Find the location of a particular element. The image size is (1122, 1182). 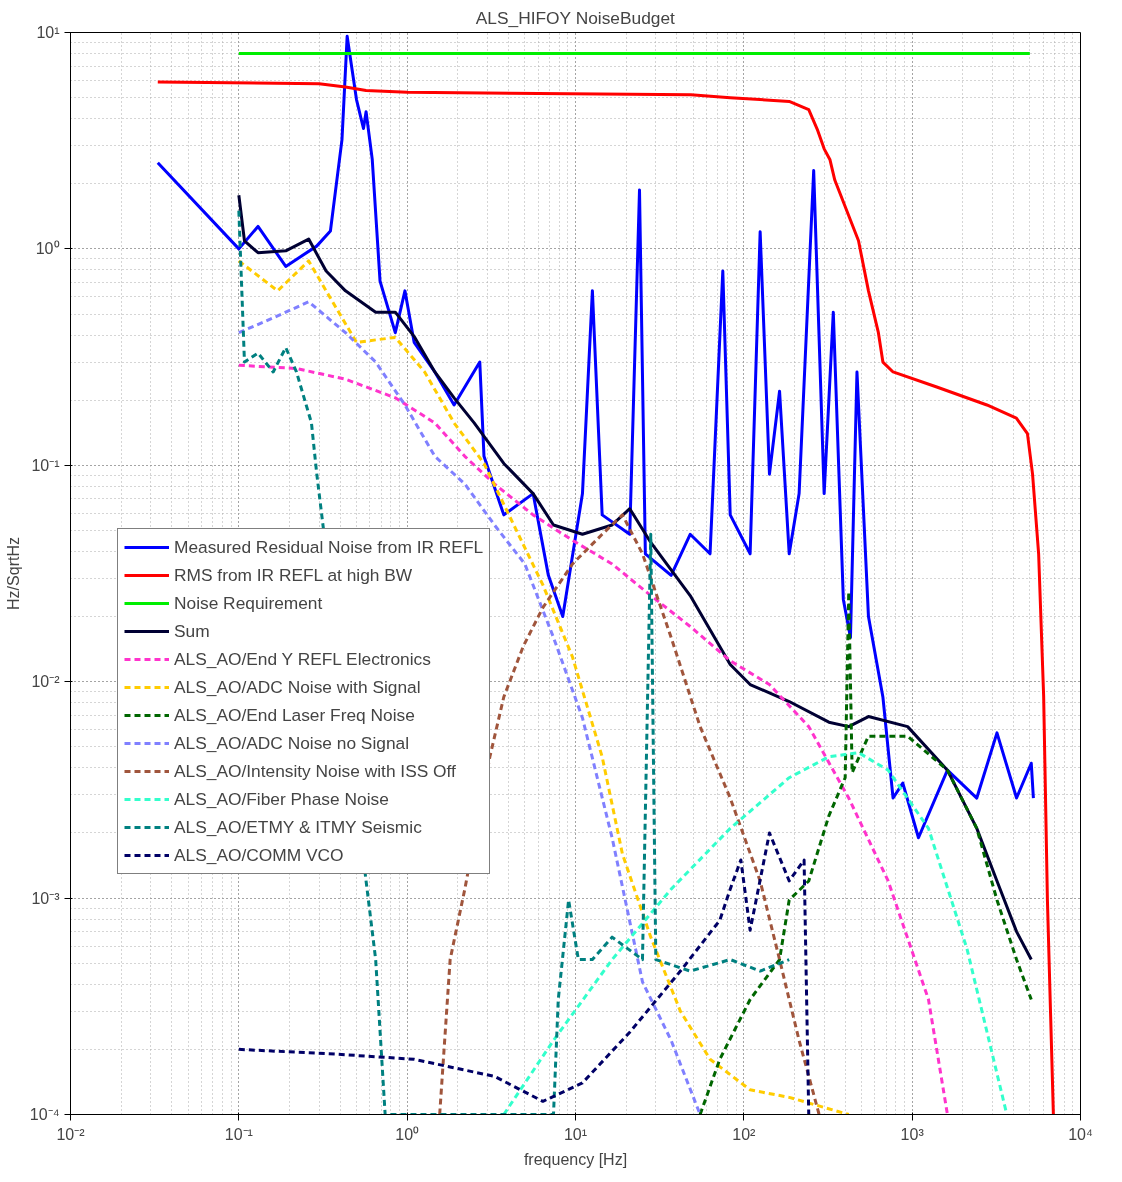

y-tick-label: 10⁻² is located at coordinates (46, 682).